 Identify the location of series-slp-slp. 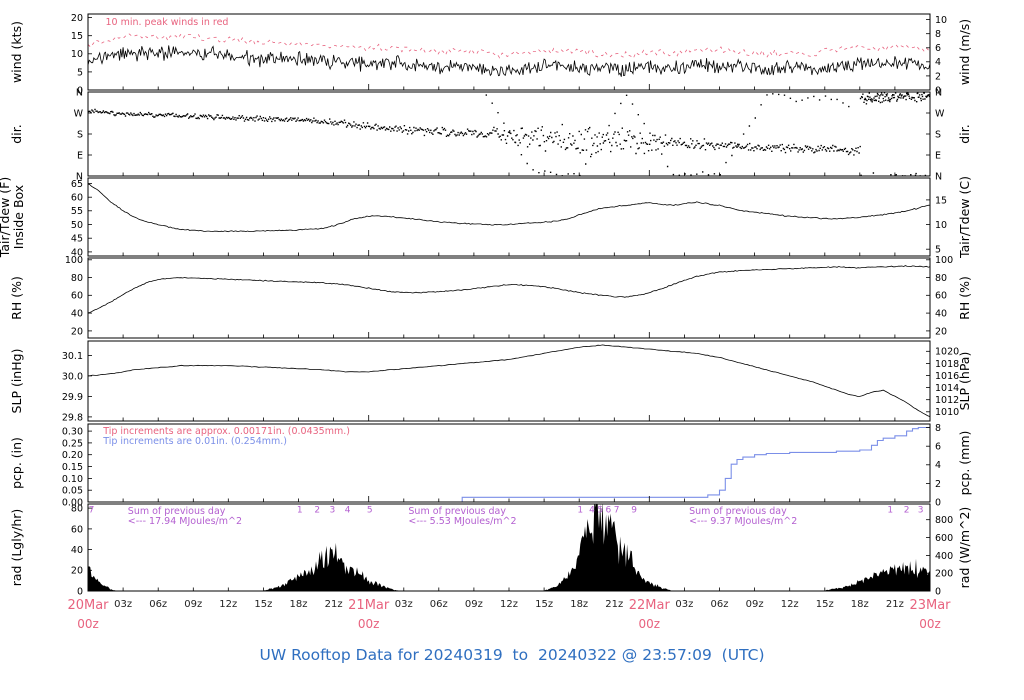
(509, 380).